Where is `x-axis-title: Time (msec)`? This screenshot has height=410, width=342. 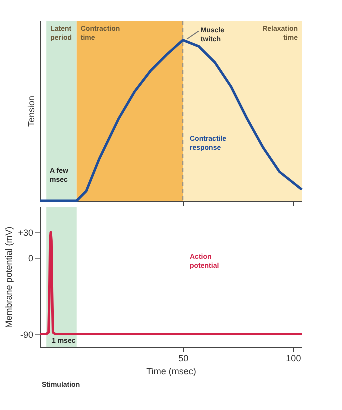 x-axis-title: Time (msec) is located at coordinates (171, 371).